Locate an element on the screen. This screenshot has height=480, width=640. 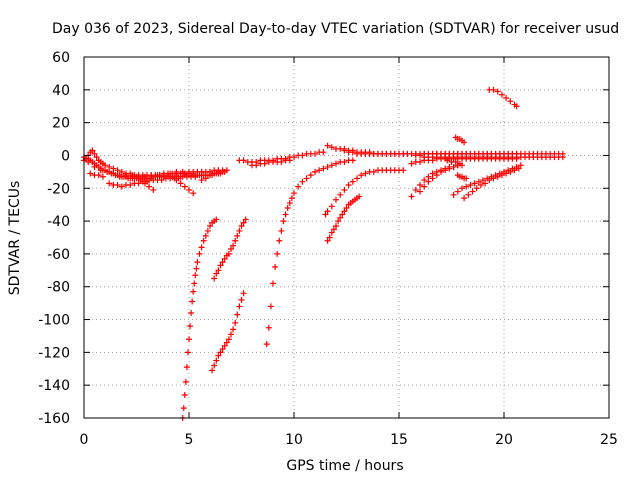
series-arc-0e is located at coordinates (96, 175).